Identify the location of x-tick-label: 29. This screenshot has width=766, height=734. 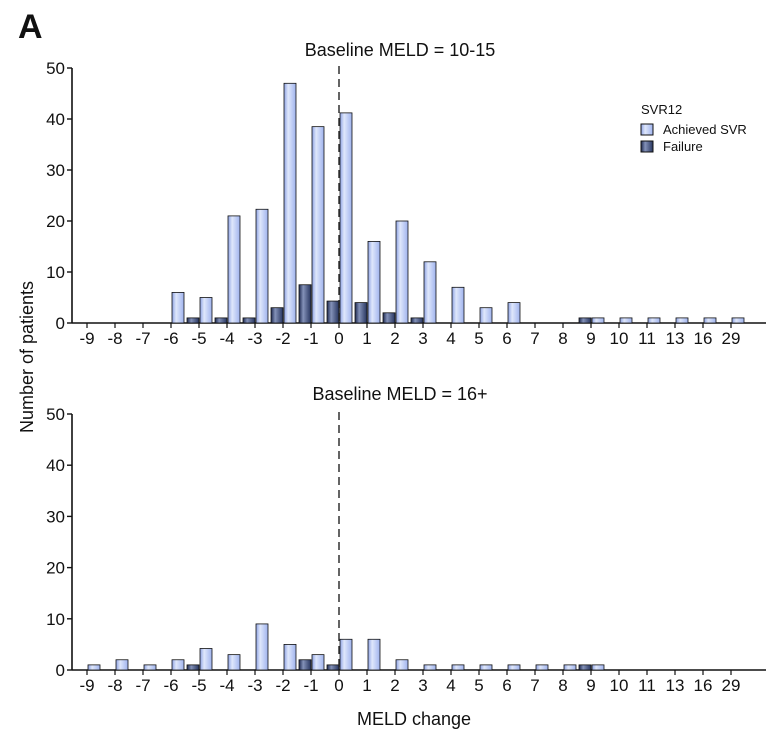
(731, 338).